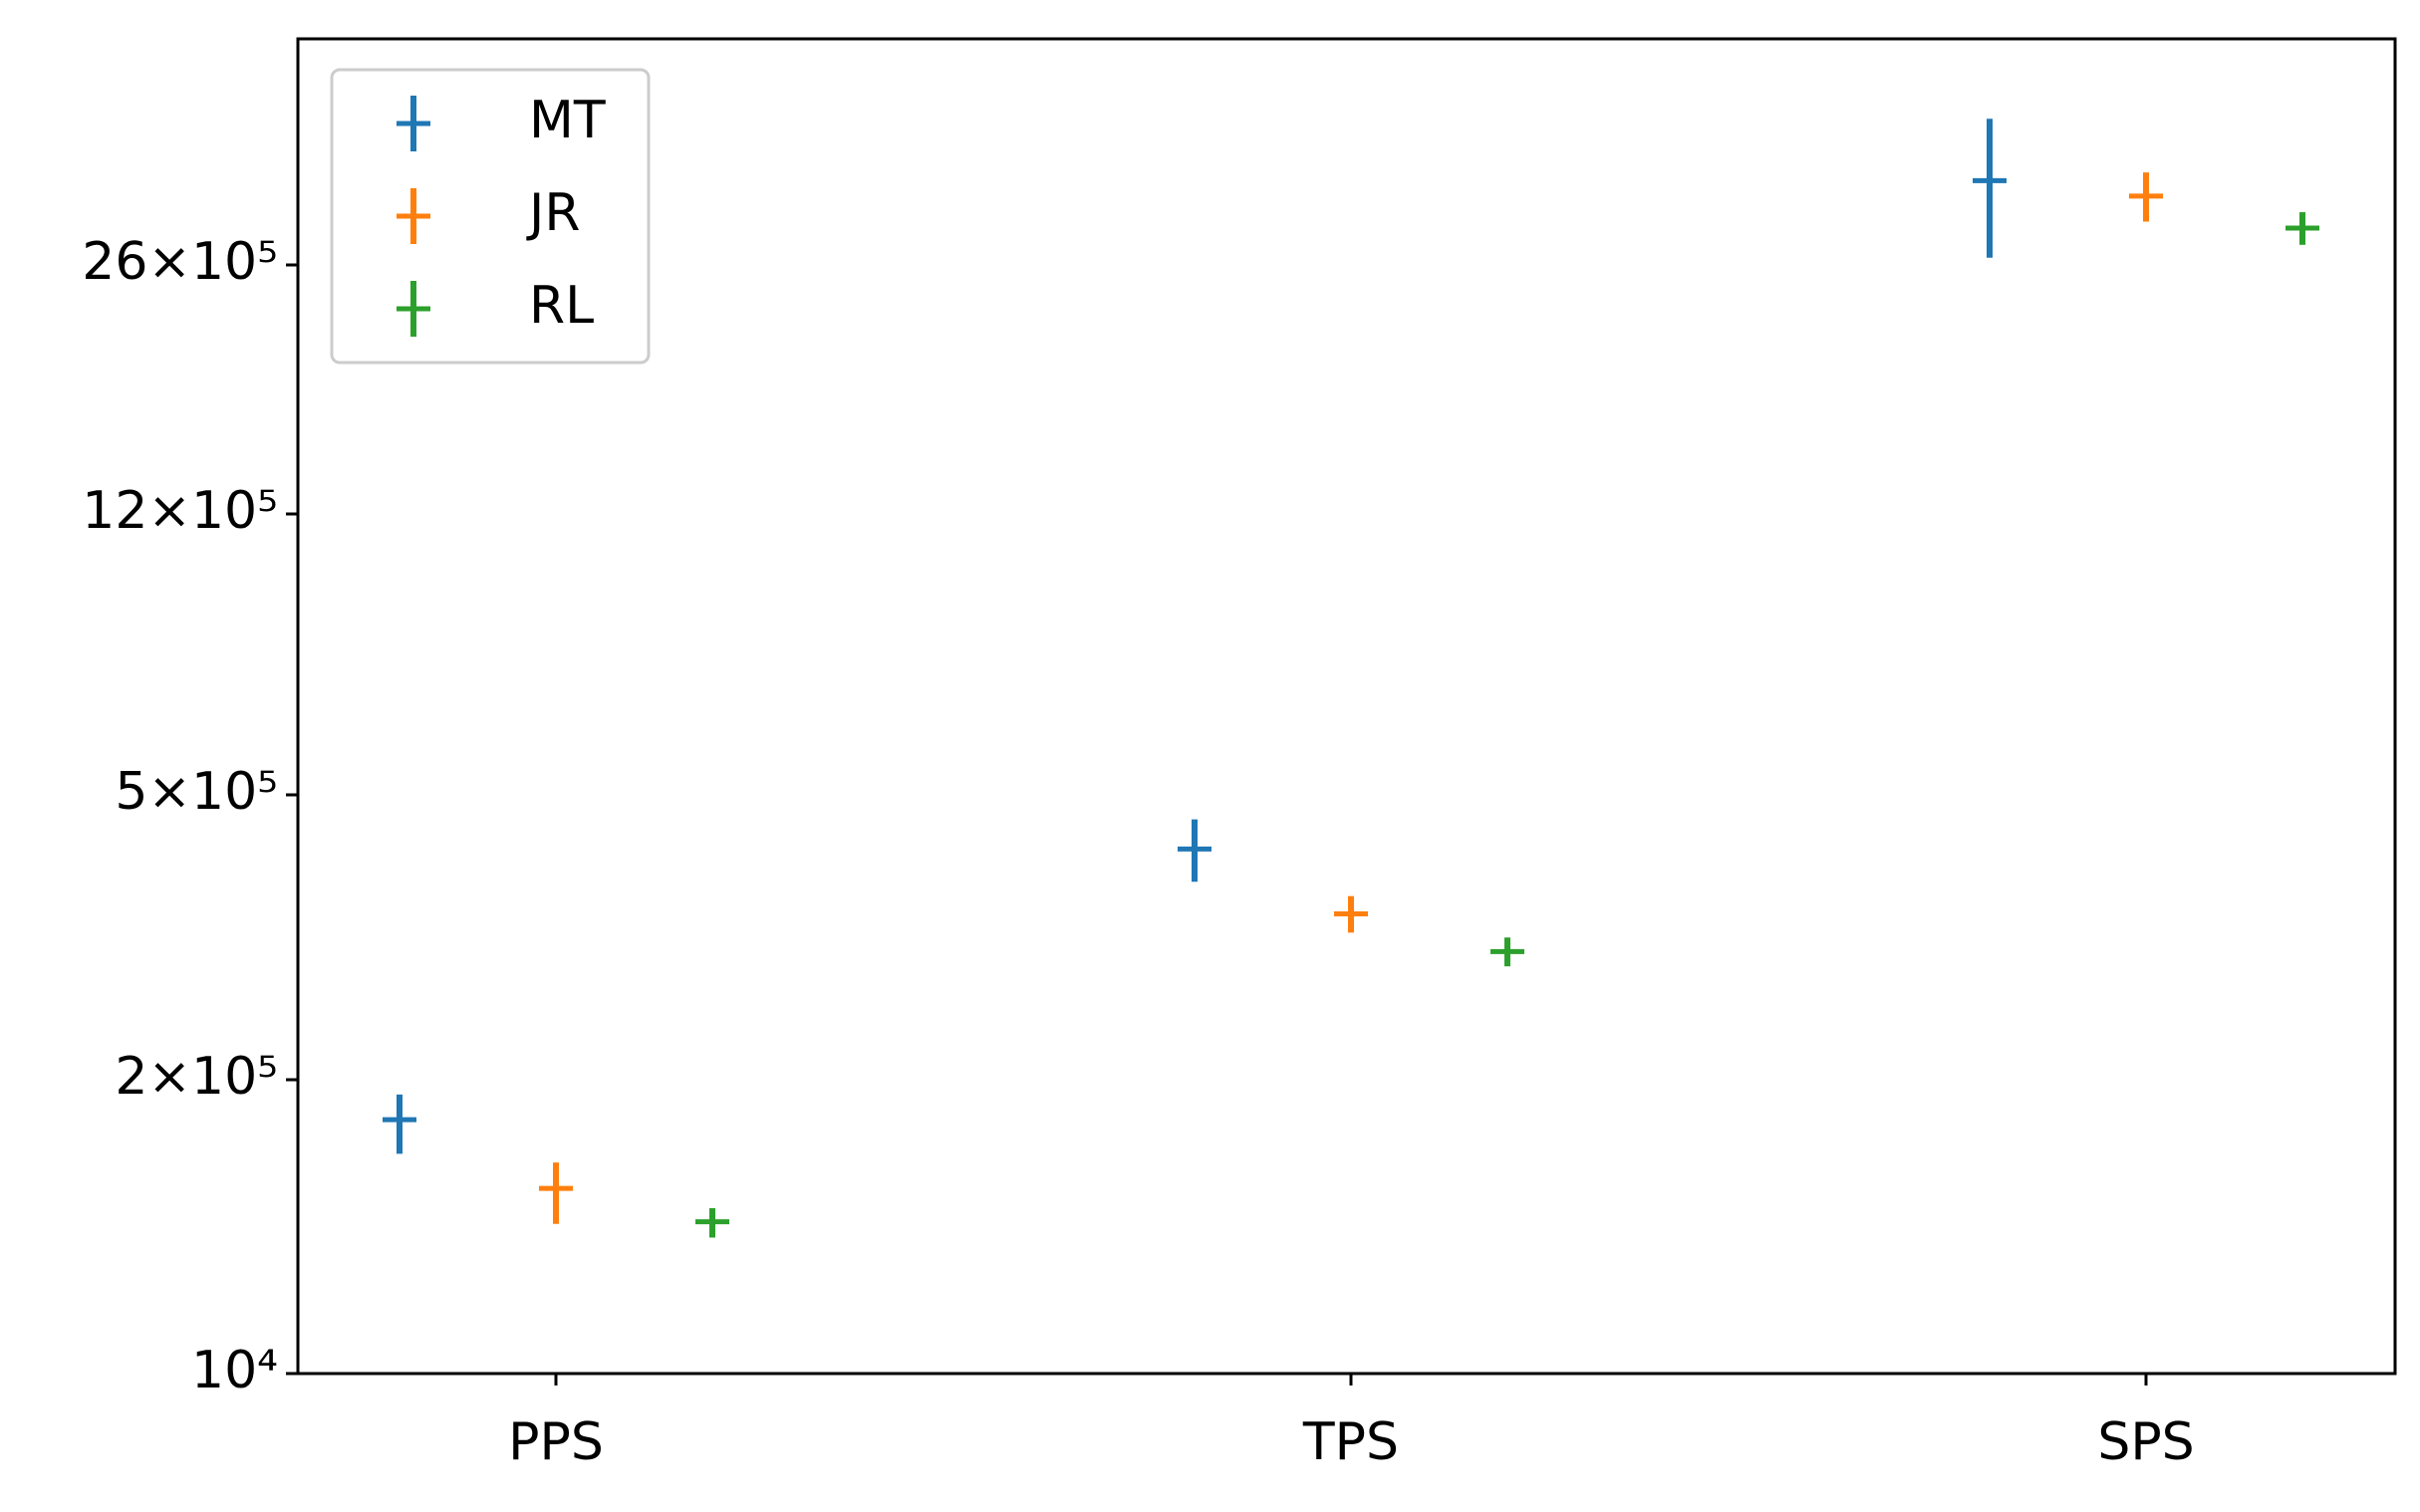 The image size is (2420, 1512). I want to click on legend-label: MT, so click(568, 121).